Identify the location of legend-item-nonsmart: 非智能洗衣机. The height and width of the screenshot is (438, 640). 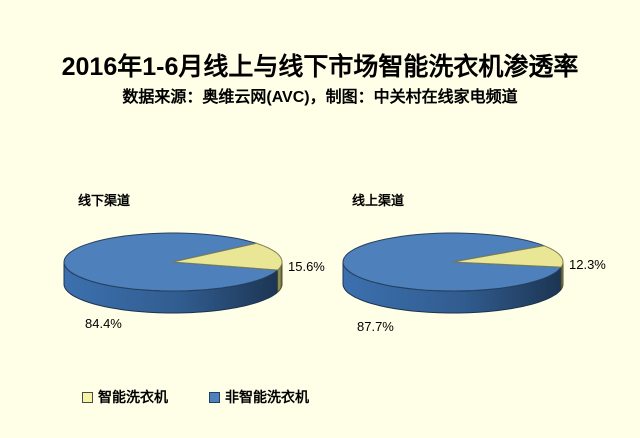
(259, 397).